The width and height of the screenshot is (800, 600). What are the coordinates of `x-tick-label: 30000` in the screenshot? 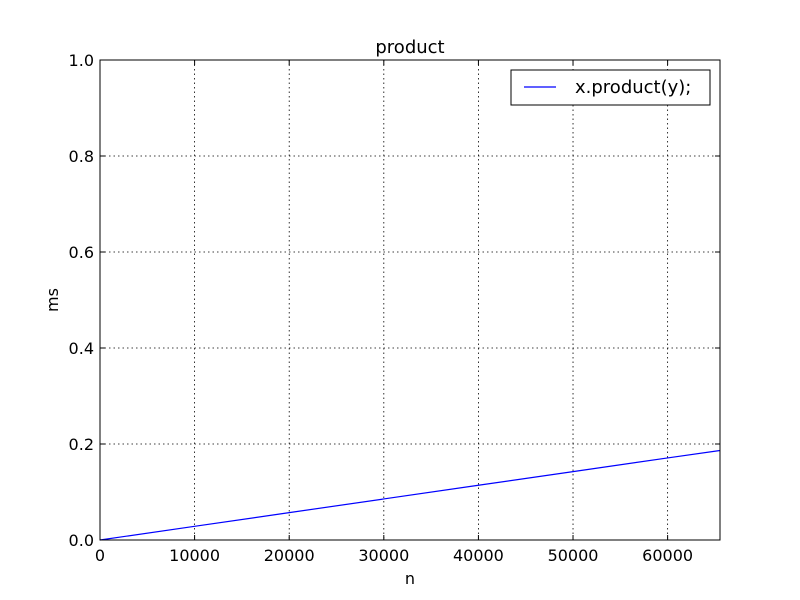 It's located at (383, 555).